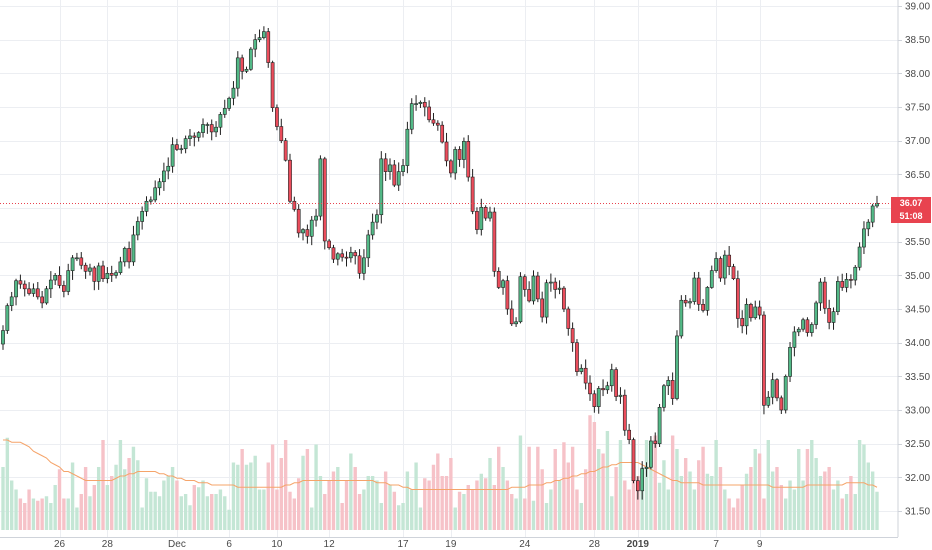 The width and height of the screenshot is (932, 550). What do you see at coordinates (917, 7) in the screenshot?
I see `y-tick-label: 39.00` at bounding box center [917, 7].